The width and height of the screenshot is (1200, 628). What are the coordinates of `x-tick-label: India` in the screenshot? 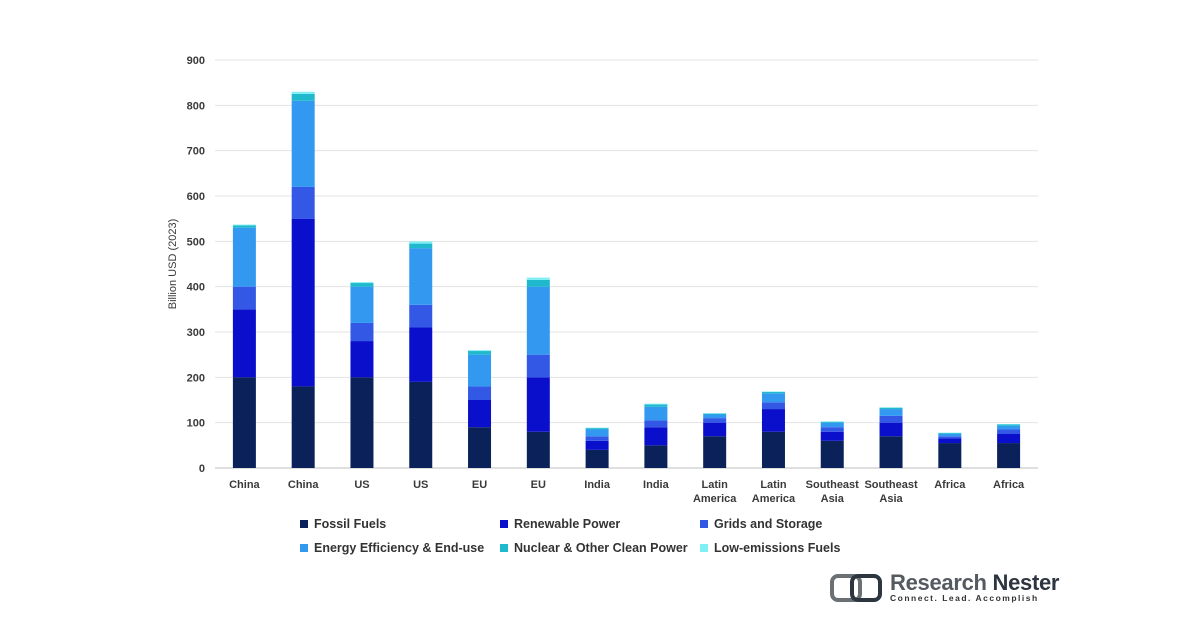 It's located at (597, 485).